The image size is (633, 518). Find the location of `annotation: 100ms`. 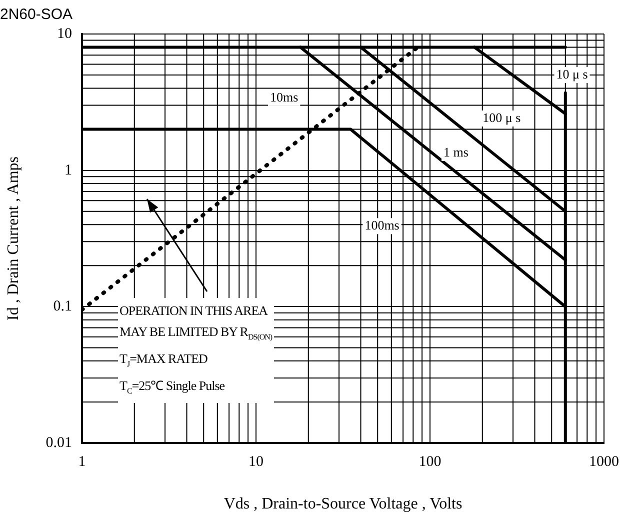

annotation: 100ms is located at coordinates (382, 225).